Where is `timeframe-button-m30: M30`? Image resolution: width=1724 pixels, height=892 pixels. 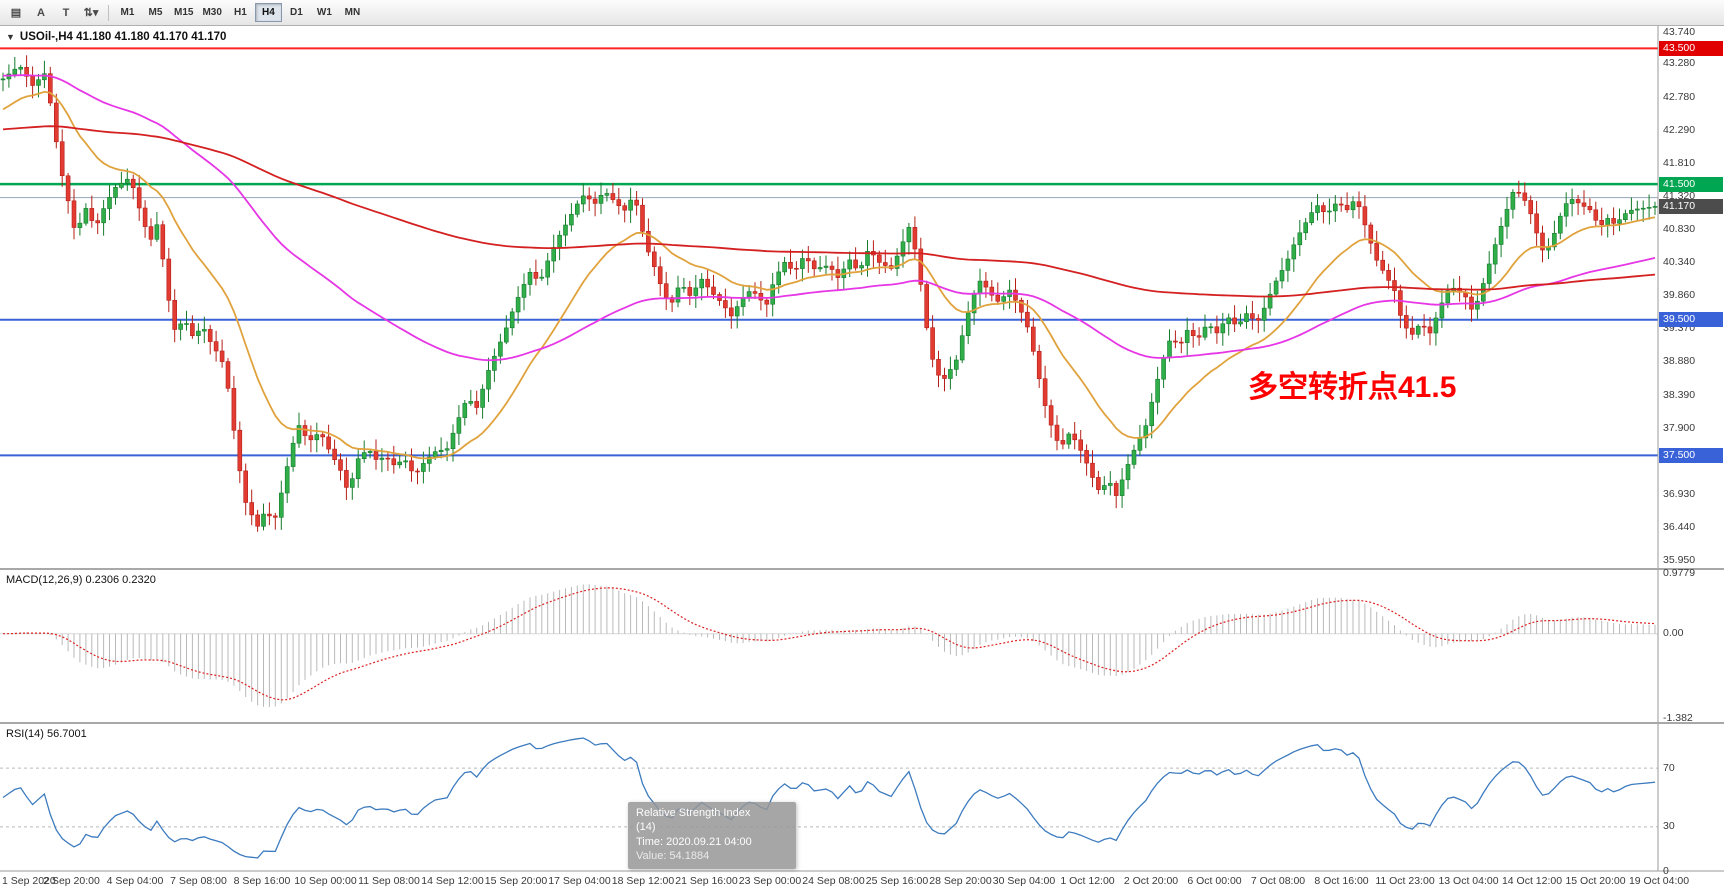
timeframe-button-m30: M30 is located at coordinates (211, 12).